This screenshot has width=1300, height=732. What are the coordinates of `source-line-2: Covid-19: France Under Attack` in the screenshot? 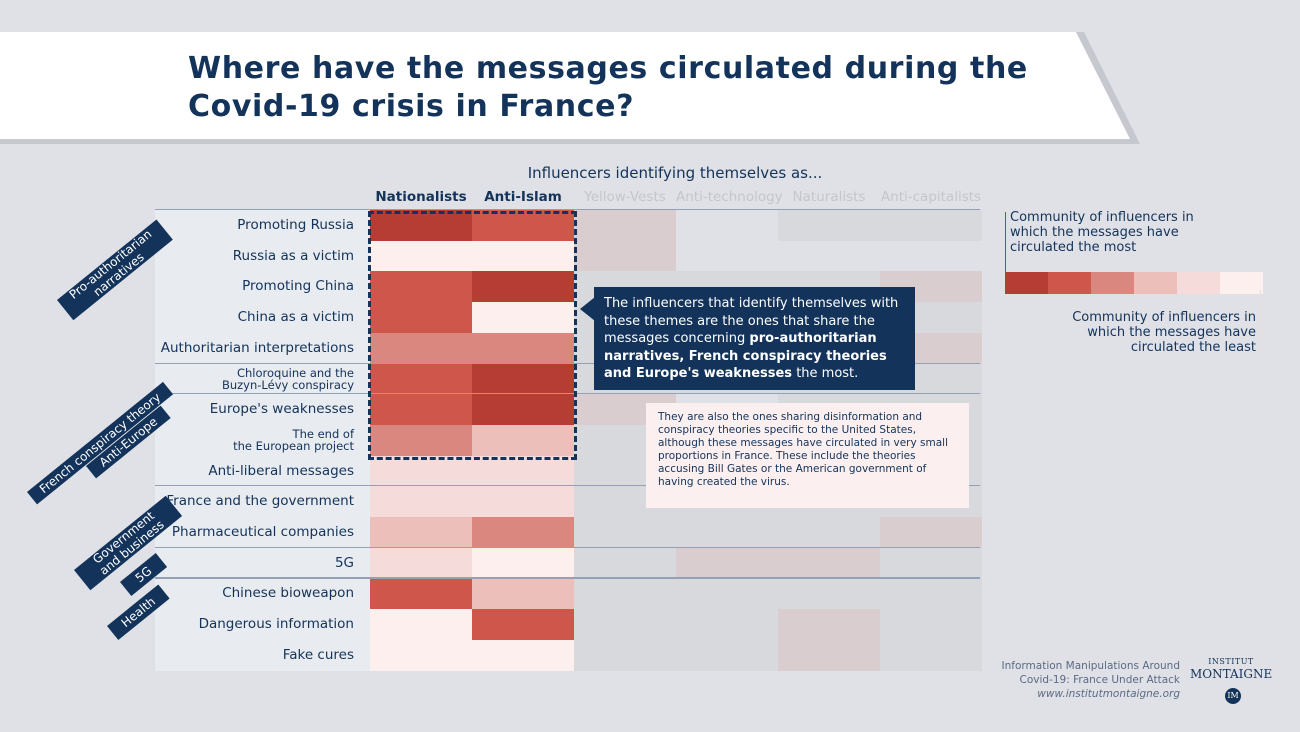 It's located at (1099, 680).